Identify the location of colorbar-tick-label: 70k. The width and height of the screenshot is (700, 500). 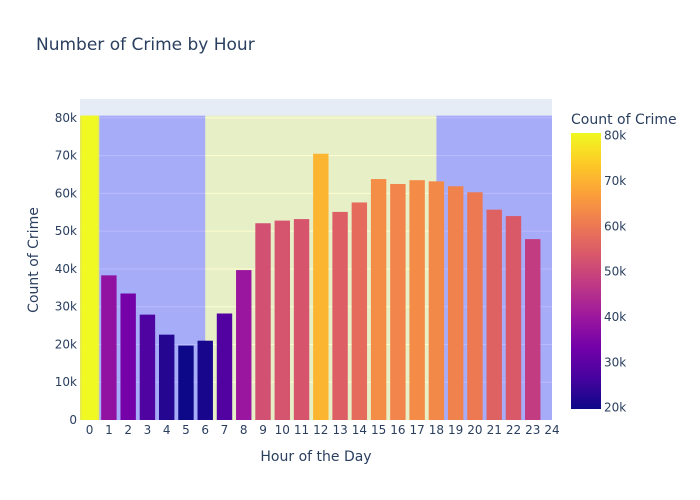
(615, 181).